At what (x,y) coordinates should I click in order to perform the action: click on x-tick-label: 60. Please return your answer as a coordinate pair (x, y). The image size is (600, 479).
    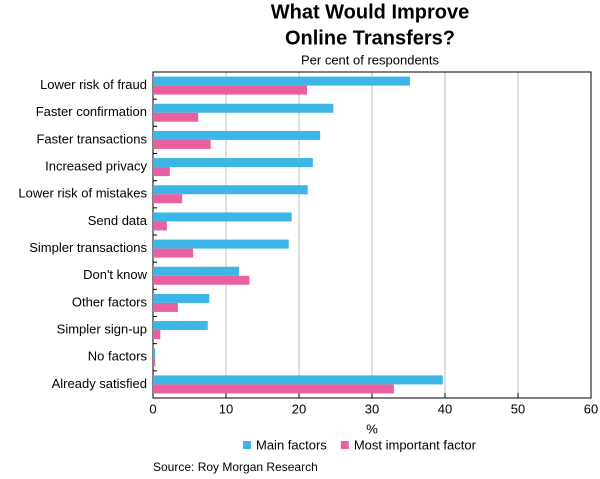
    Looking at the image, I should click on (591, 408).